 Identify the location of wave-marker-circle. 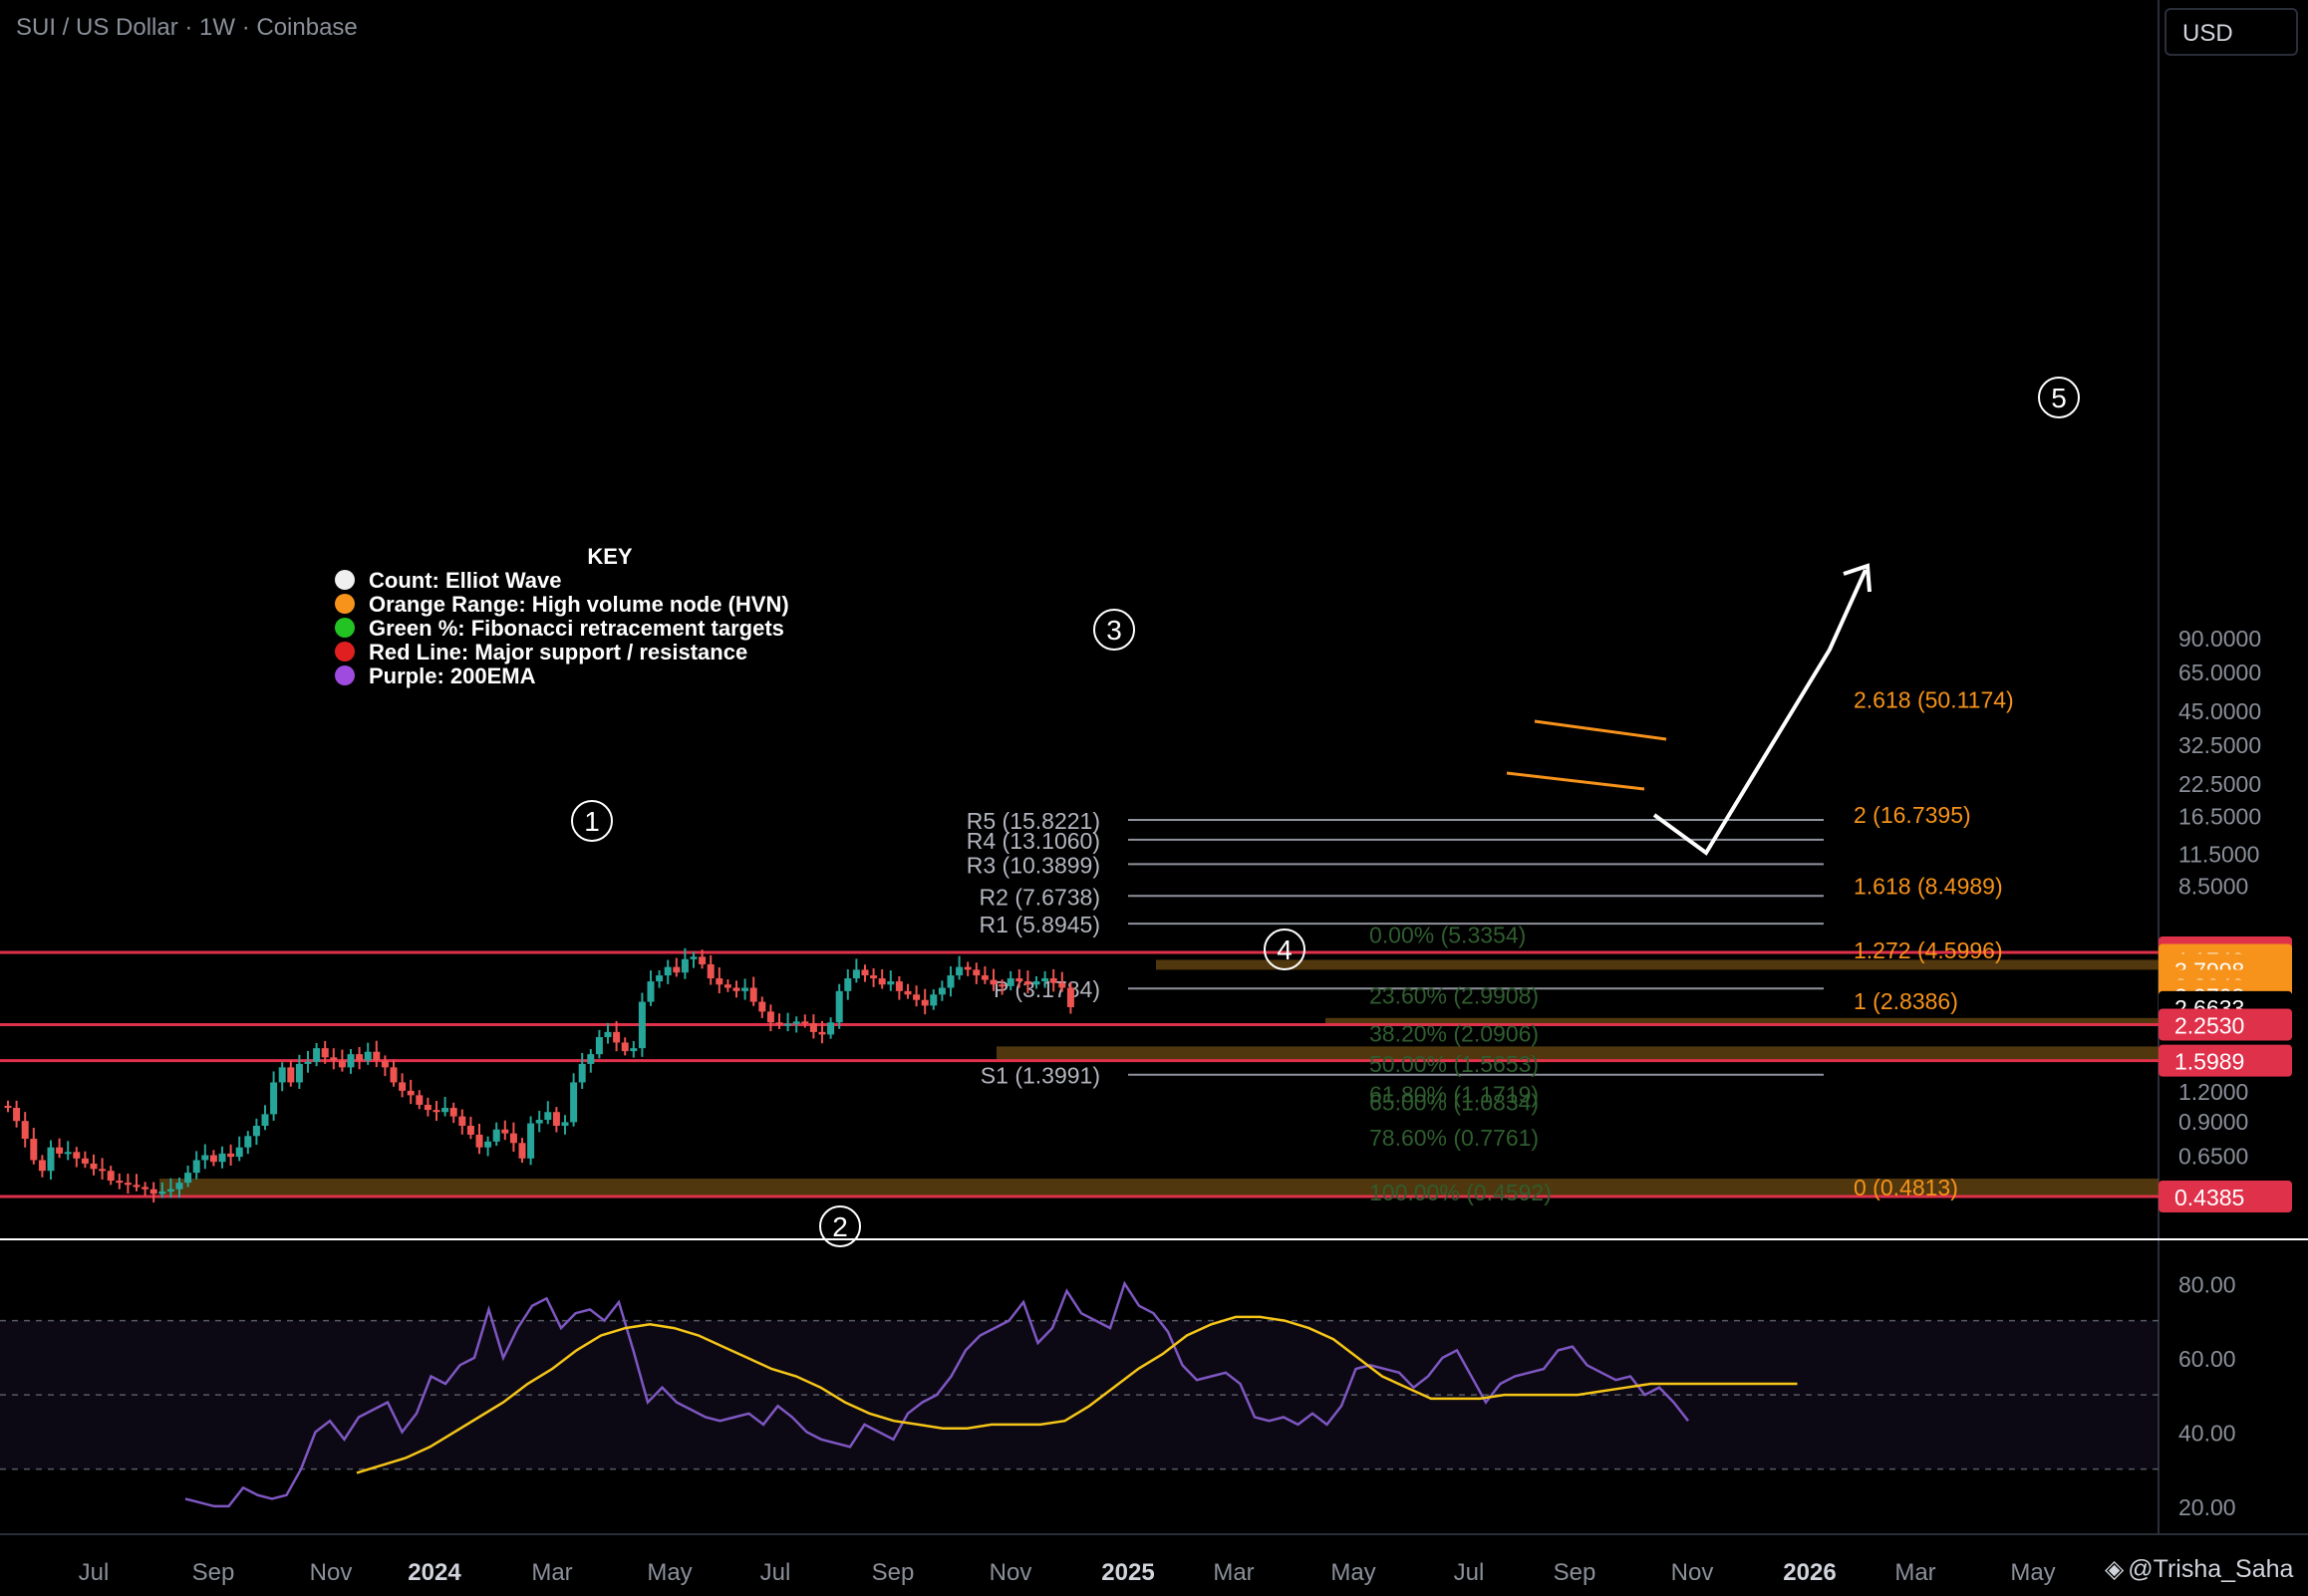
(1114, 630).